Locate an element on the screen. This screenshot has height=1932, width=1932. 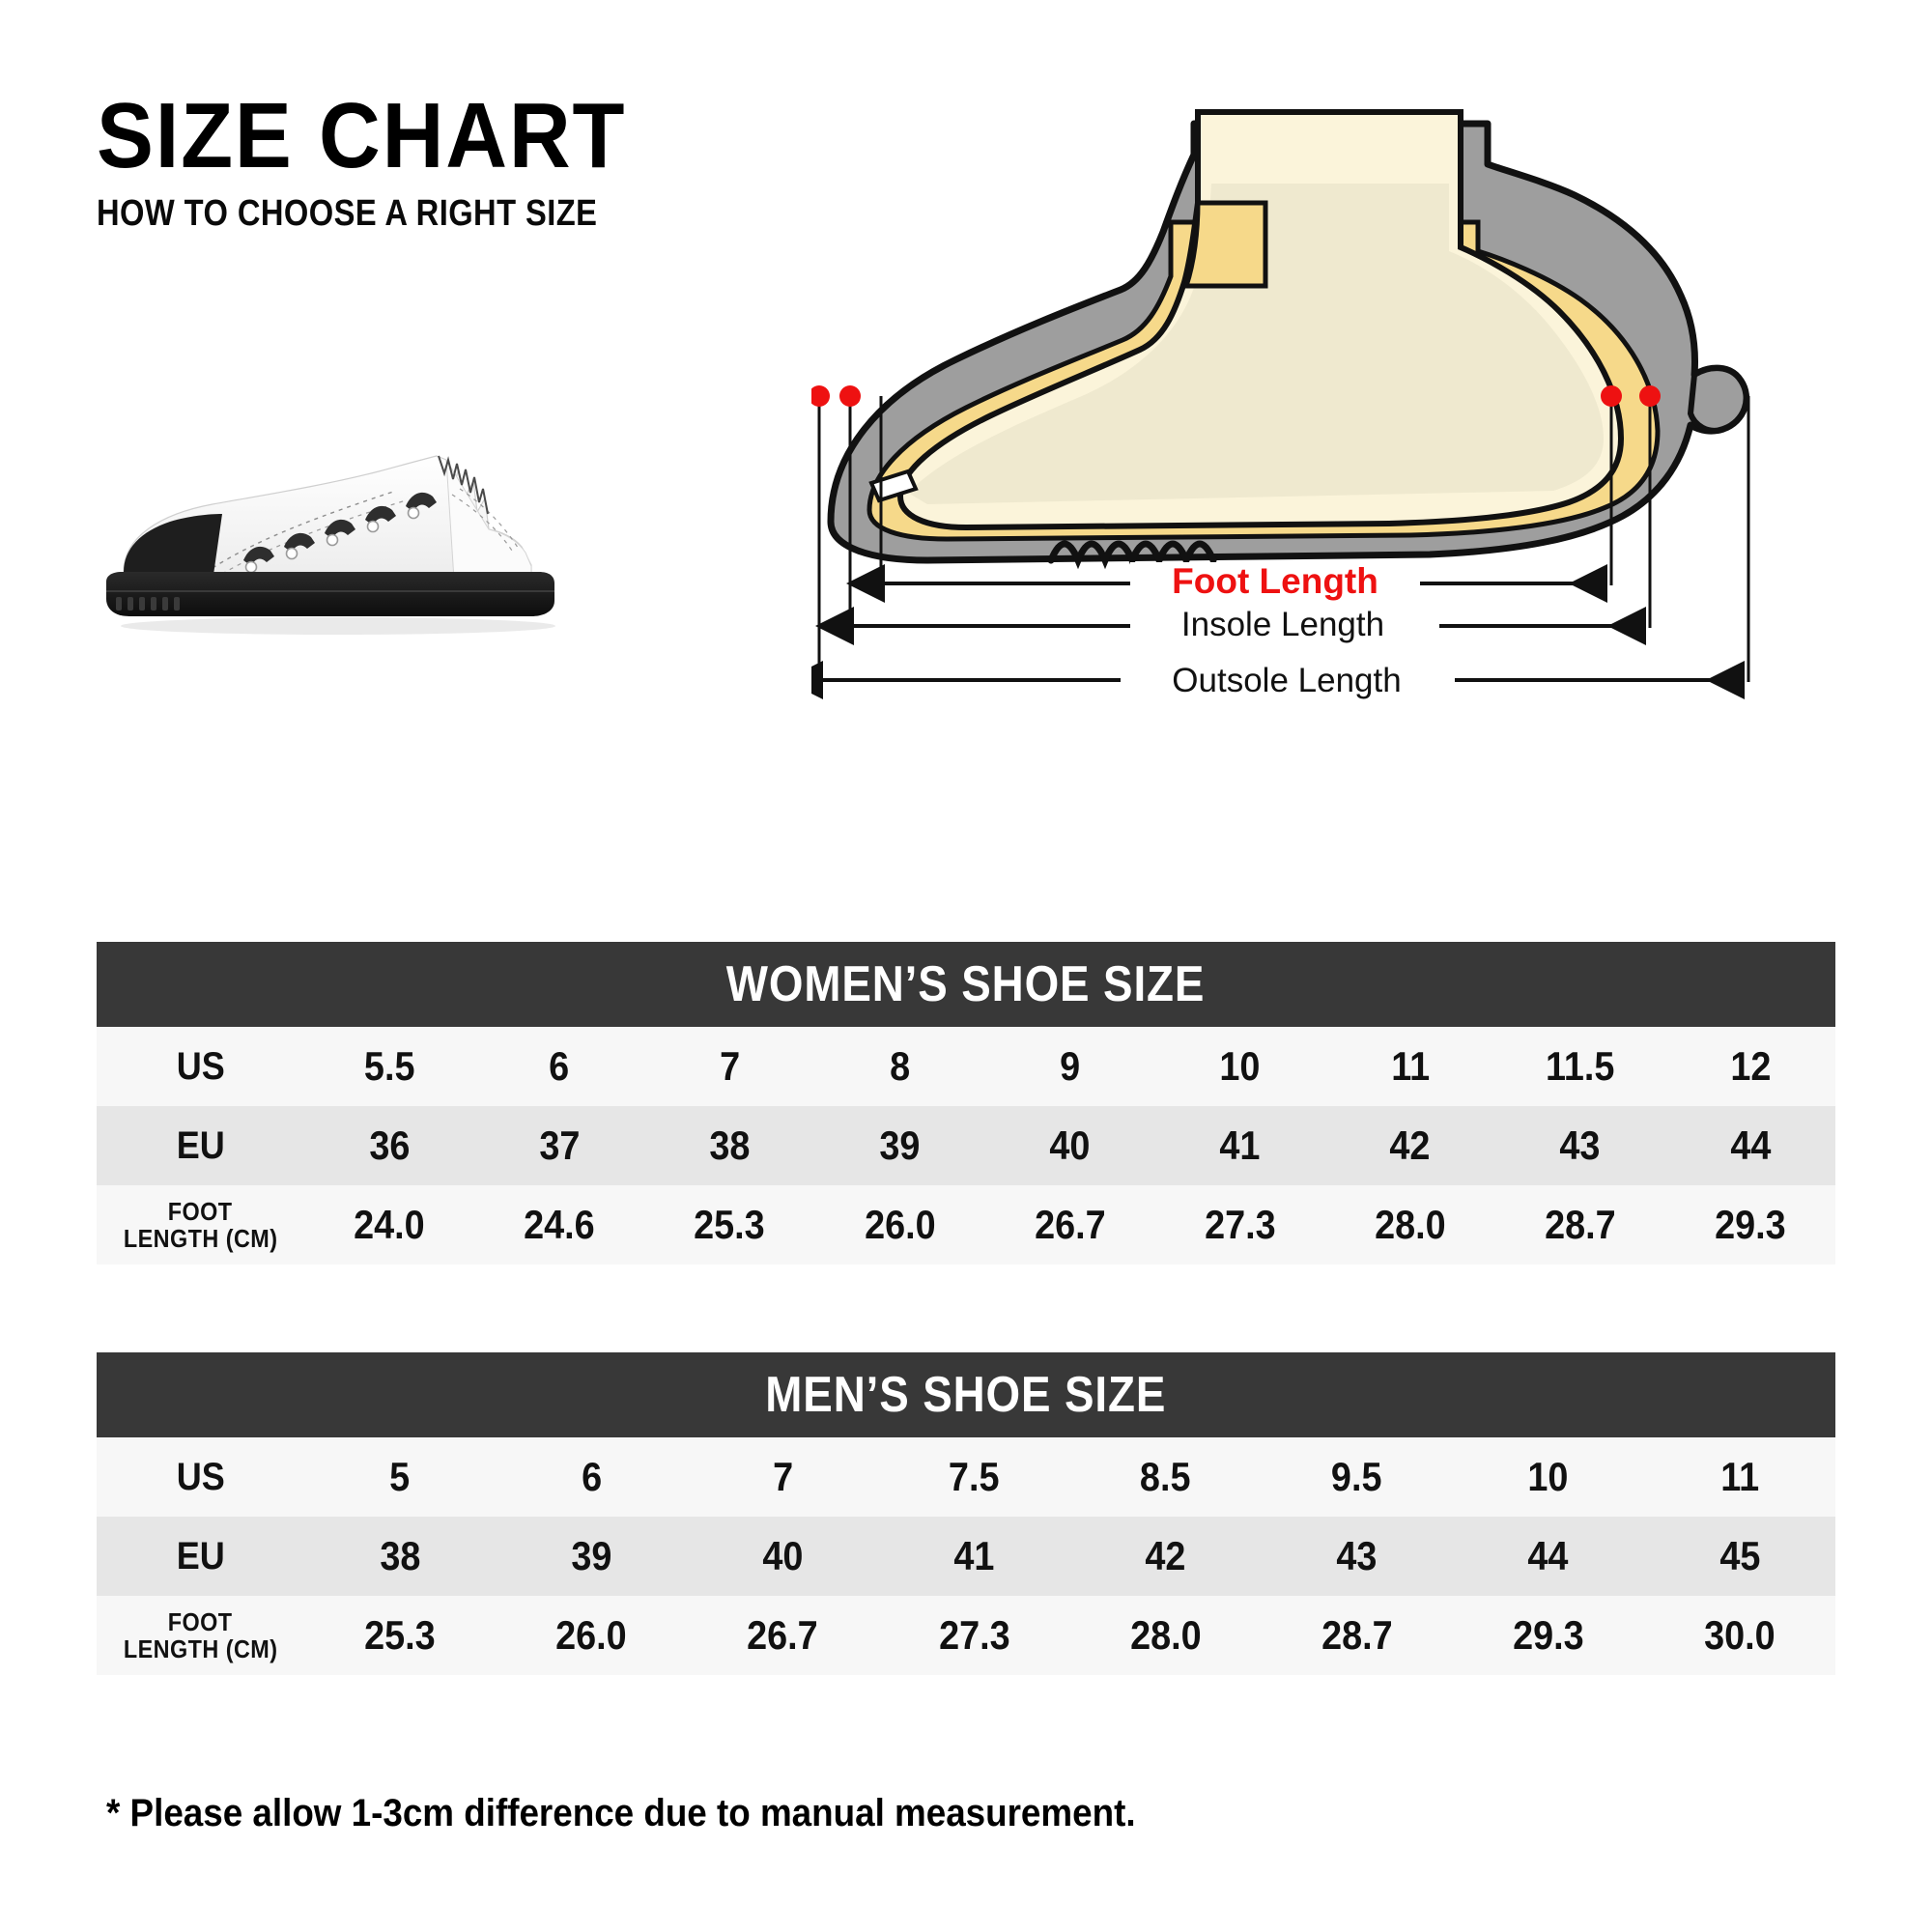
shoe-sole is located at coordinates (330, 594).